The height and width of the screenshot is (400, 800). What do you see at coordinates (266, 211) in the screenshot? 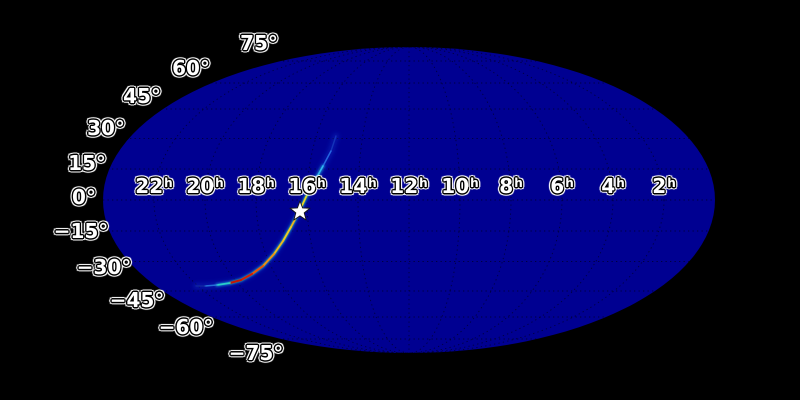
I see `localization-arc` at bounding box center [266, 211].